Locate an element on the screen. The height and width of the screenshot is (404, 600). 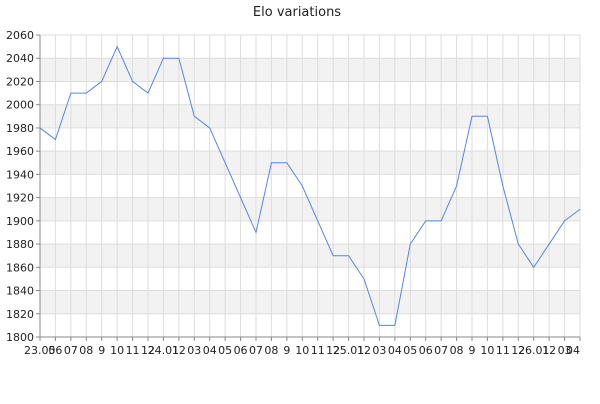
y-tick-label: 1960 is located at coordinates (20, 151).